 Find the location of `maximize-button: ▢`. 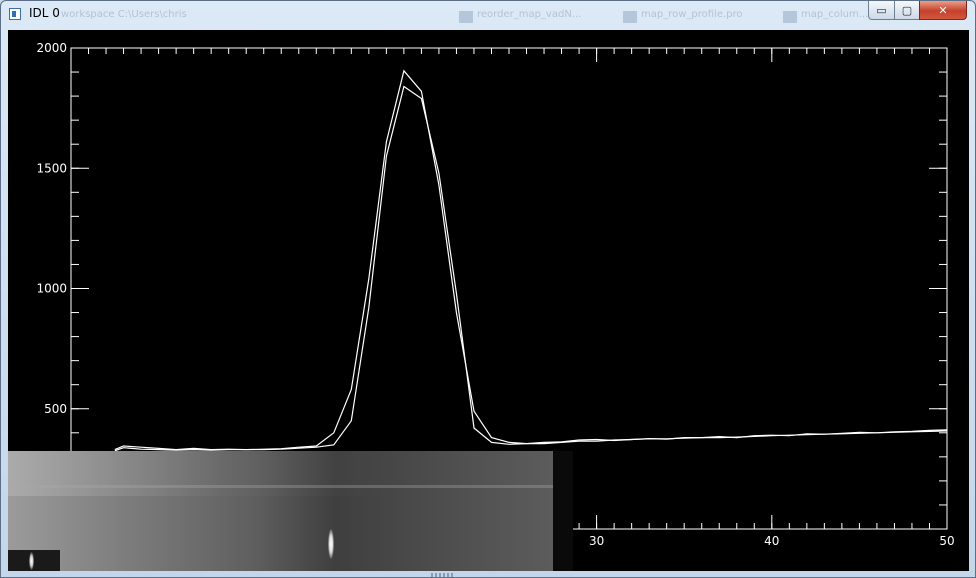

maximize-button: ▢ is located at coordinates (907, 10).